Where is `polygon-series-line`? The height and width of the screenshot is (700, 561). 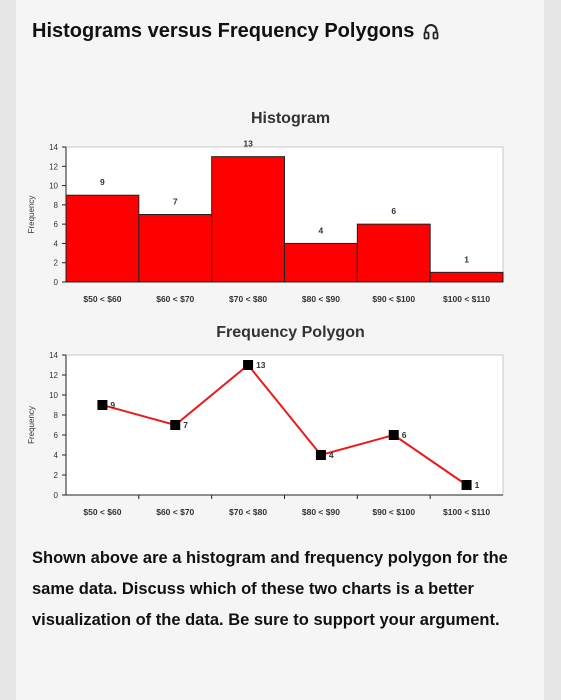 polygon-series-line is located at coordinates (285, 424).